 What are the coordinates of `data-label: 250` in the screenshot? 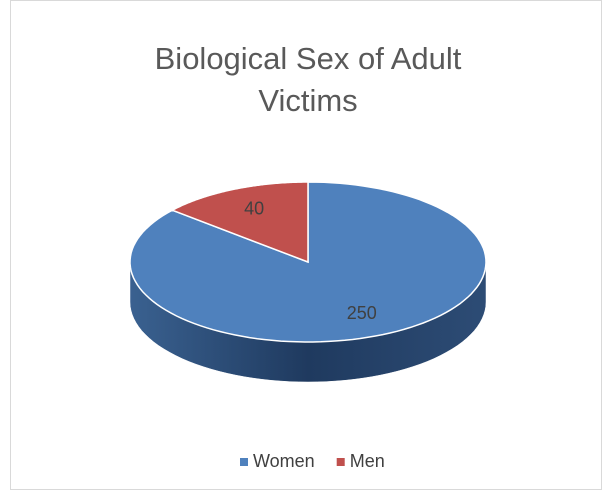 It's located at (362, 313).